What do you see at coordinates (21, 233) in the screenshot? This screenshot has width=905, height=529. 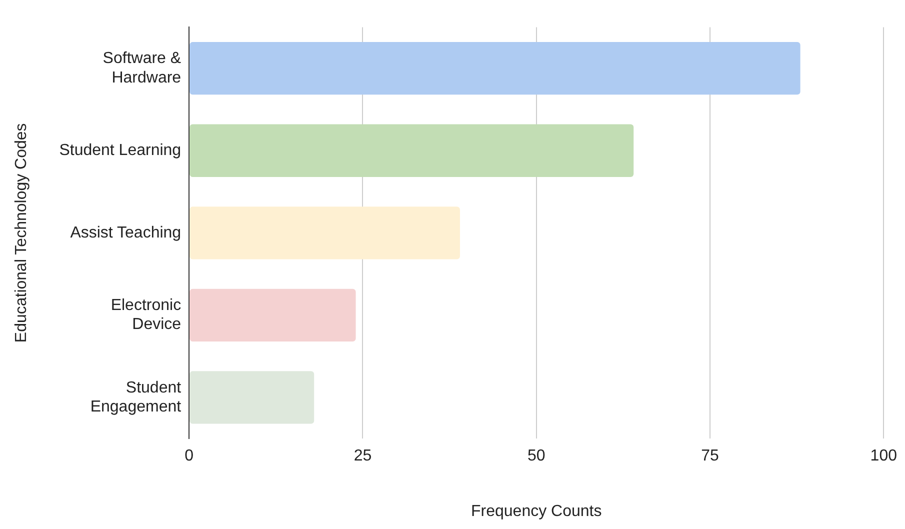 I see `y-axis-title: Educational Technology Codes` at bounding box center [21, 233].